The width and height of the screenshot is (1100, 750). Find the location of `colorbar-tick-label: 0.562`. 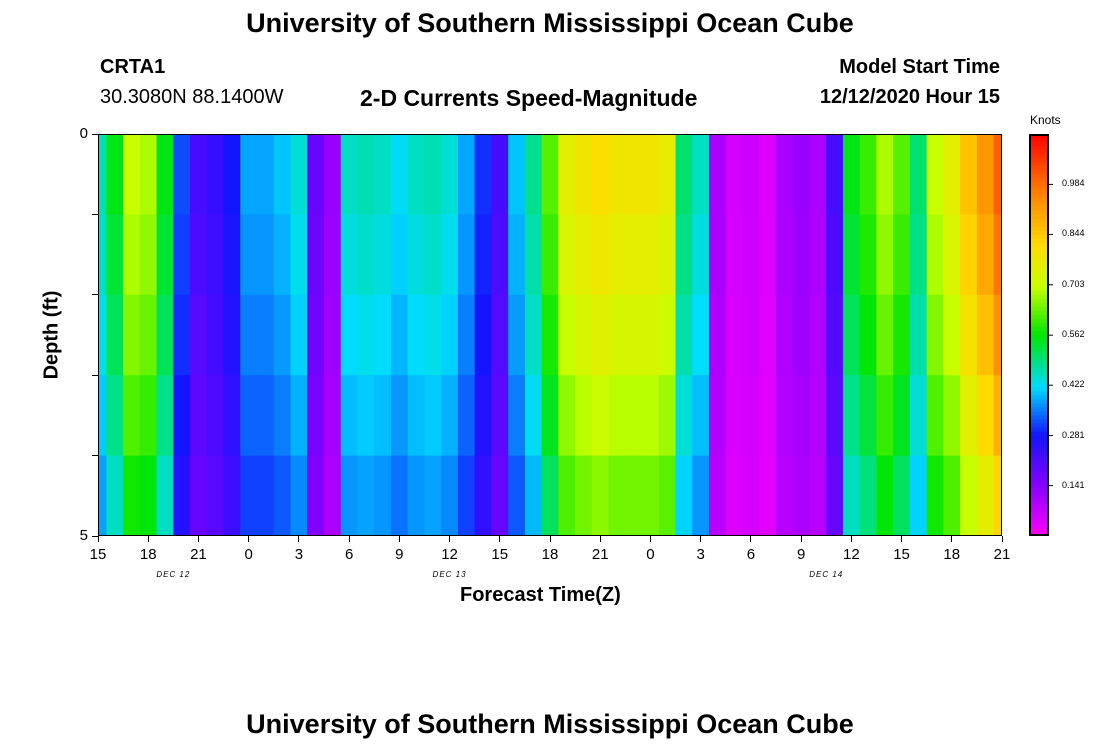

colorbar-tick-label: 0.562 is located at coordinates (1073, 334).